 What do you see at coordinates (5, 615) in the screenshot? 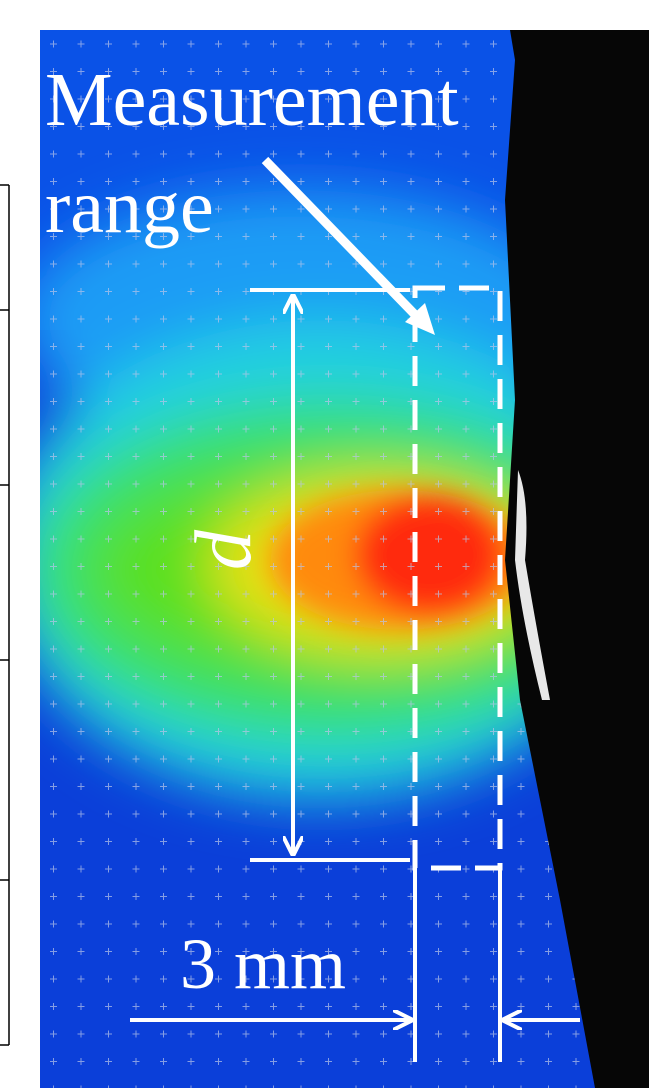
I see `table-fragment` at bounding box center [5, 615].